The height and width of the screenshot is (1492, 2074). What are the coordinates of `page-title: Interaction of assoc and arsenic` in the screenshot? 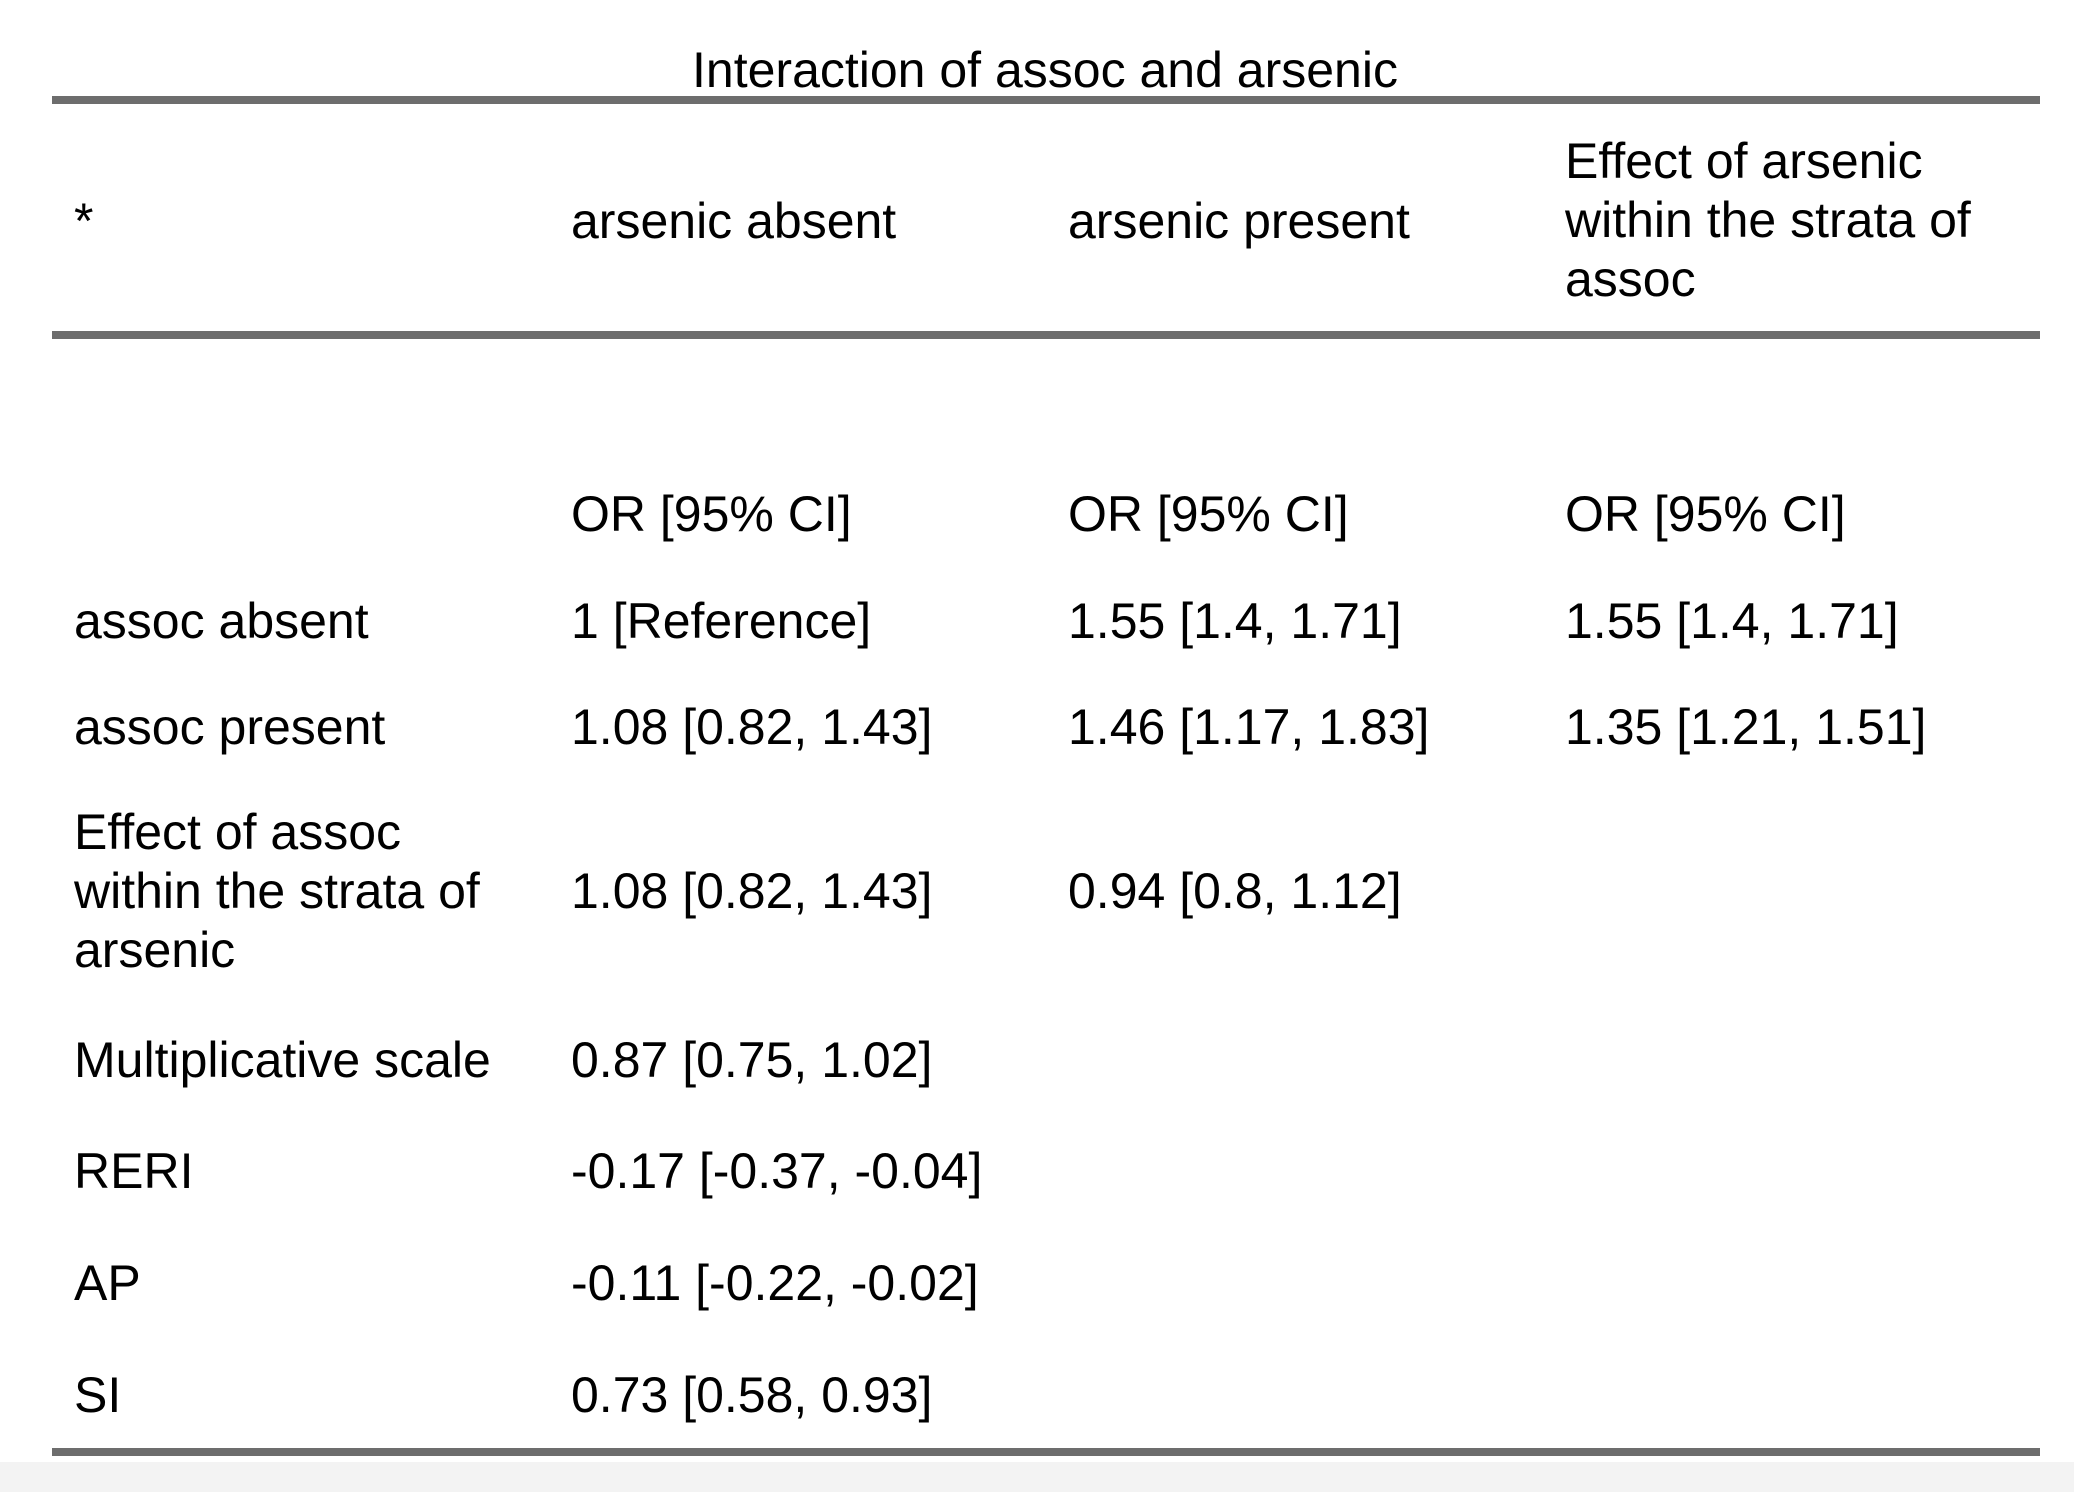 It's located at (1045, 70).